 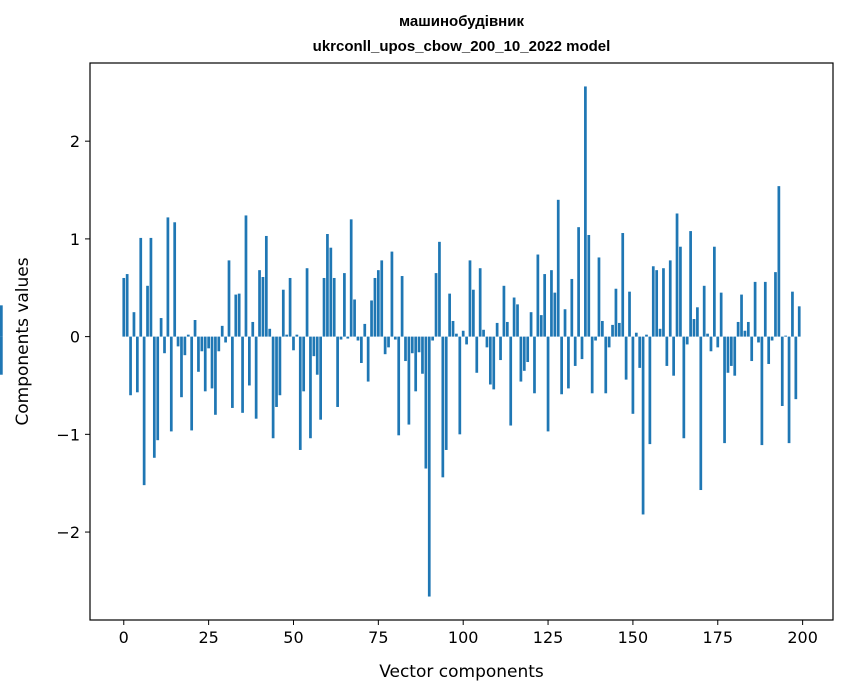 I want to click on bar-undefined, so click(x=1, y=355).